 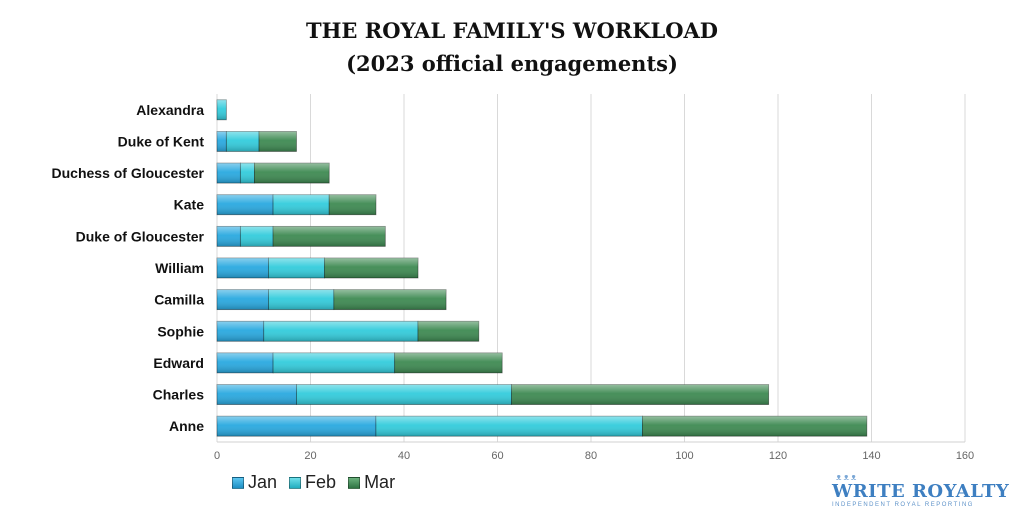 What do you see at coordinates (847, 477) in the screenshot?
I see `crown-icon: ᴥᴥᴥ` at bounding box center [847, 477].